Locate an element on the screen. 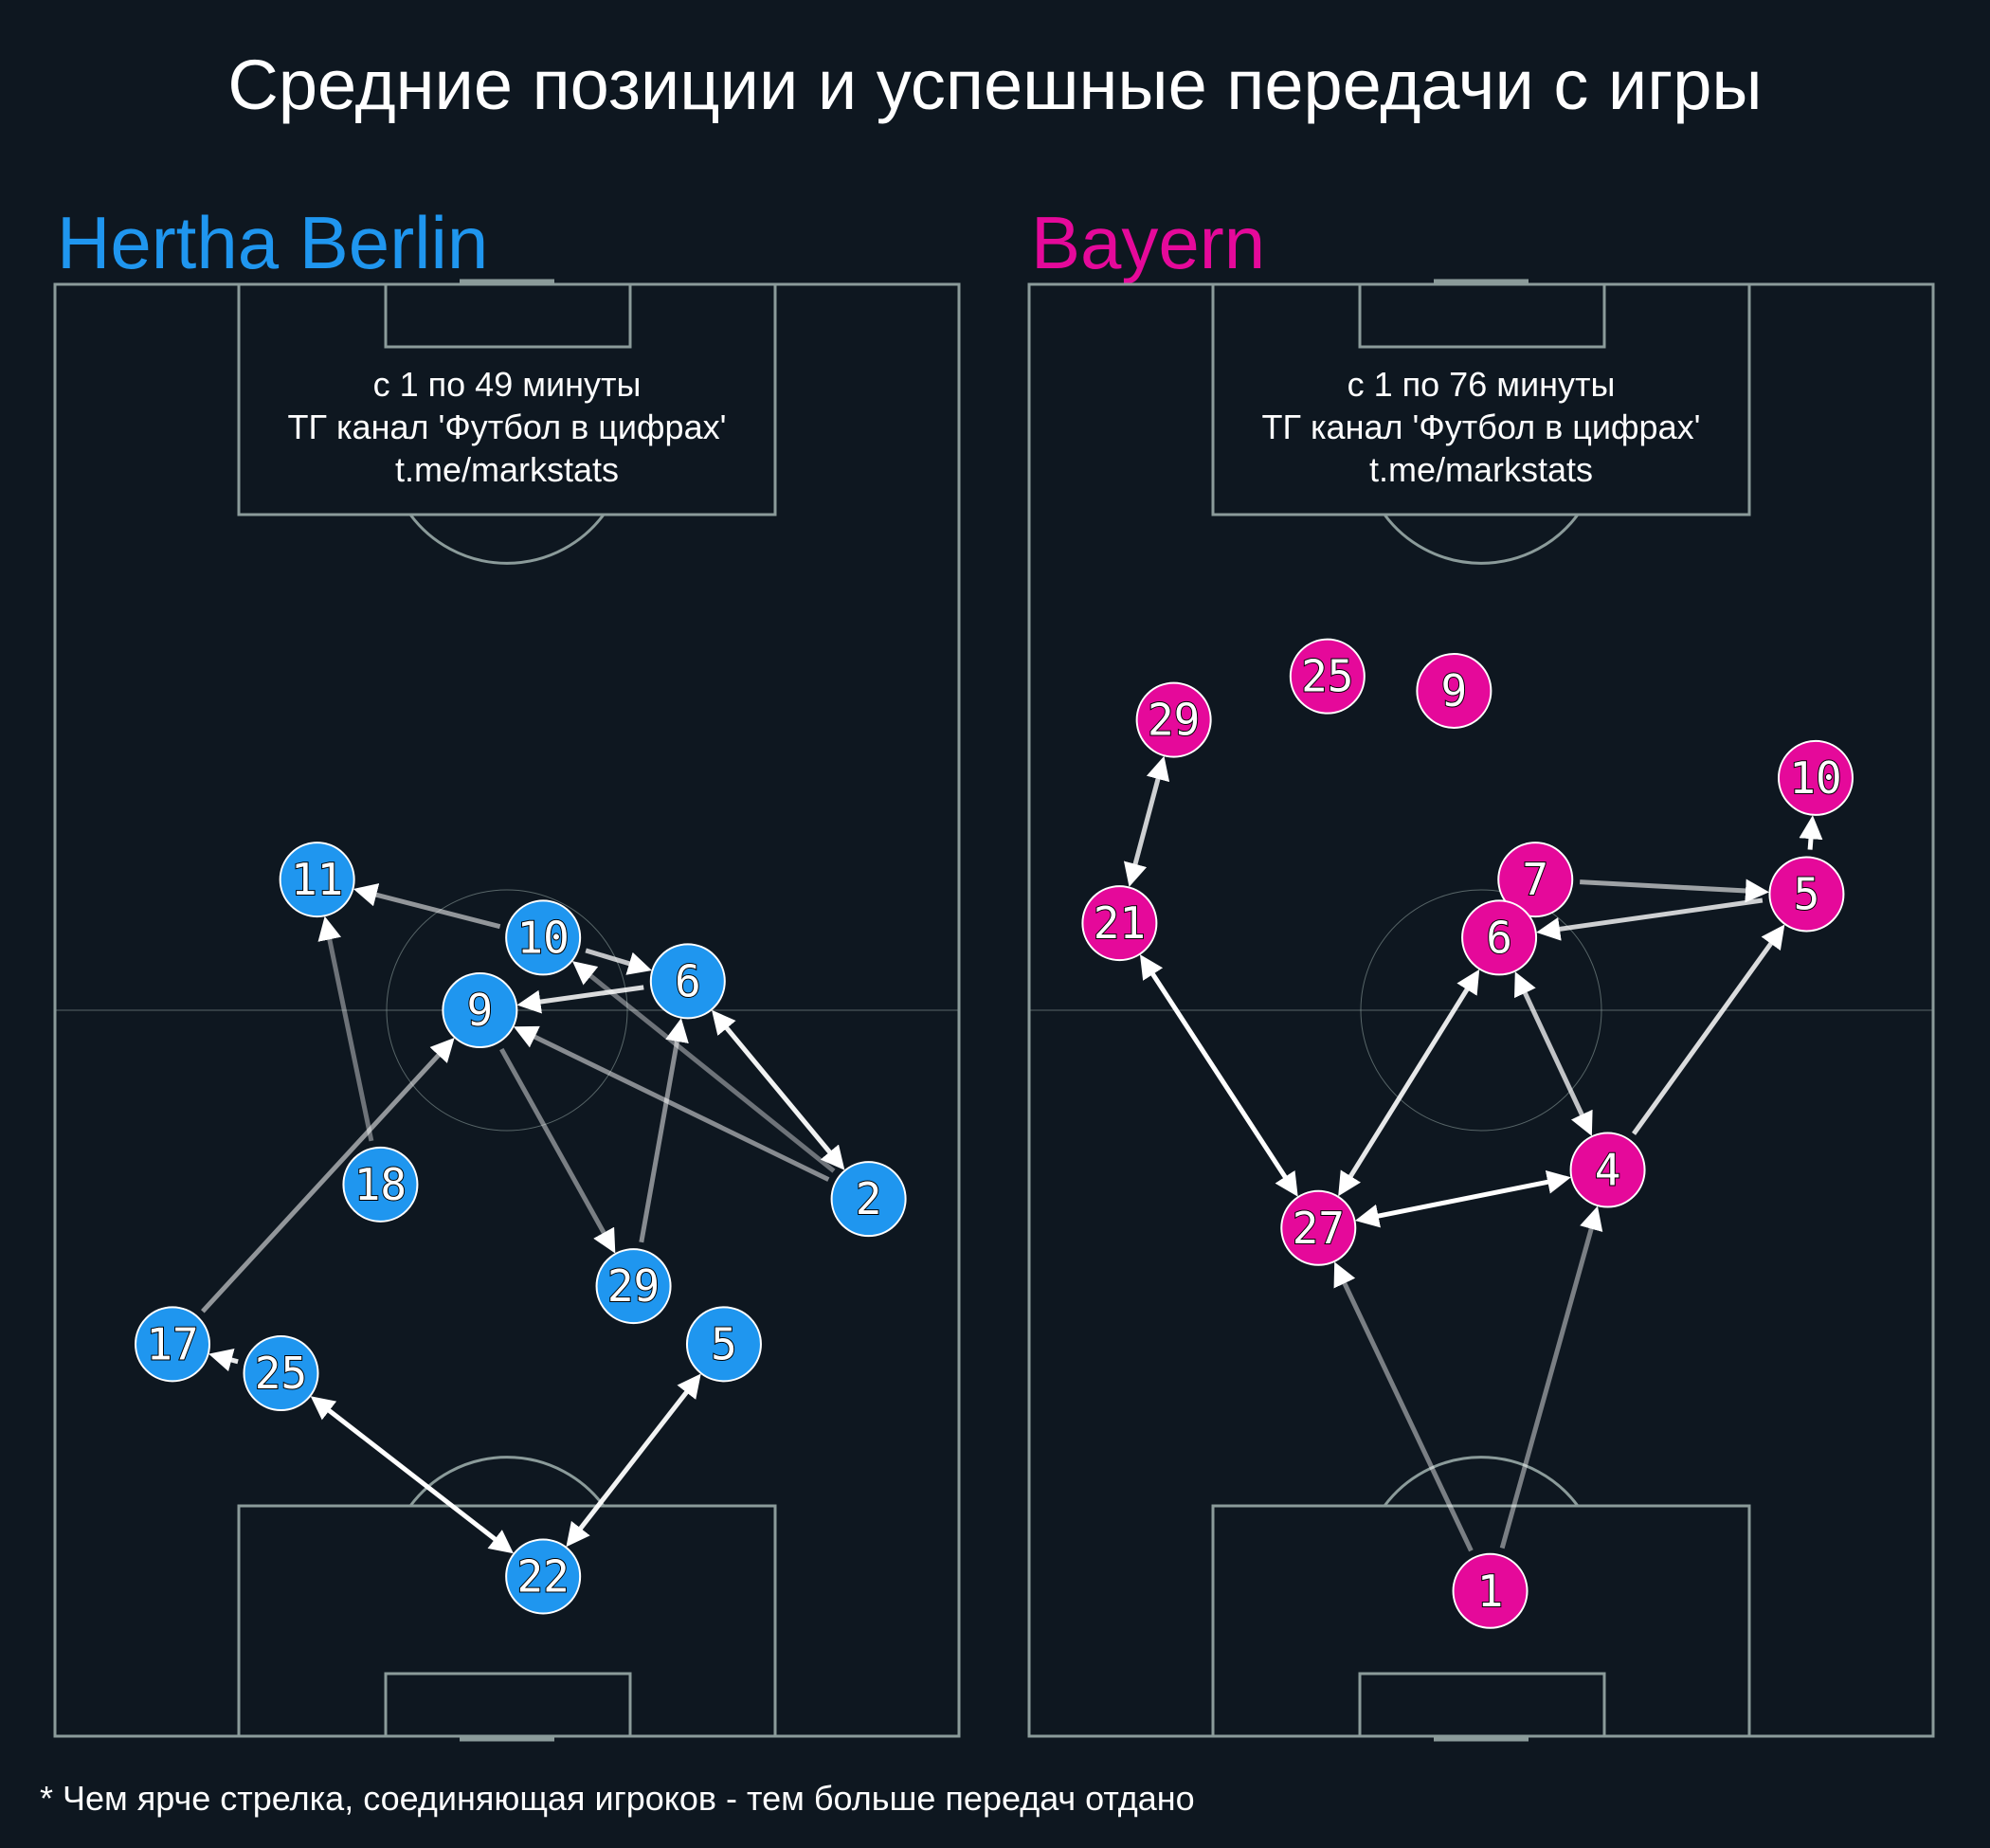  player-number: 4 is located at coordinates (1608, 1170).